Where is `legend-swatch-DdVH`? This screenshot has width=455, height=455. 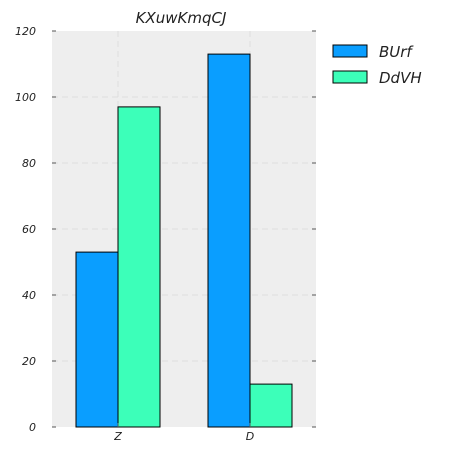 legend-swatch-DdVH is located at coordinates (350, 77).